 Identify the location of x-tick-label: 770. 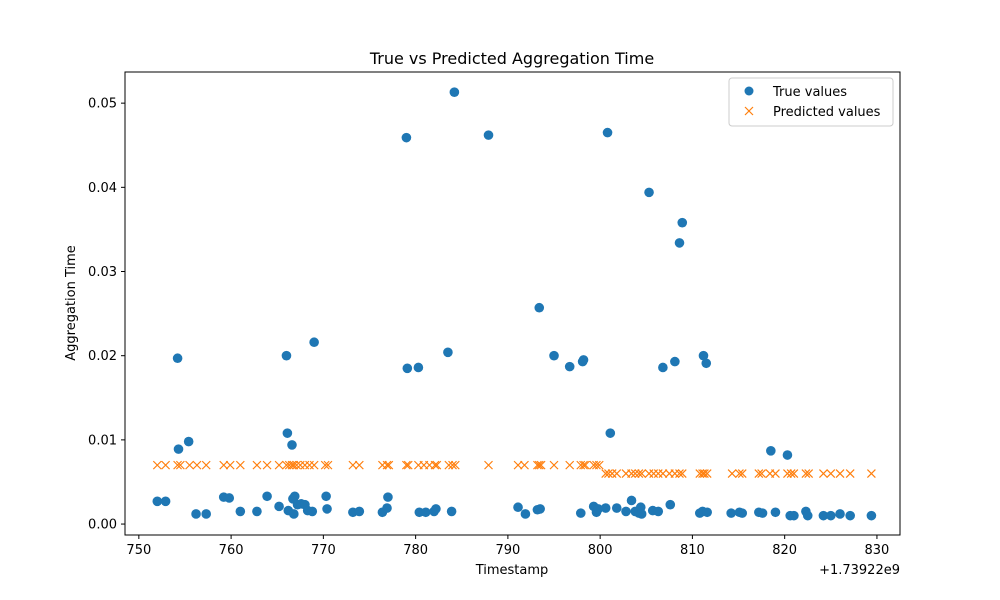
(323, 550).